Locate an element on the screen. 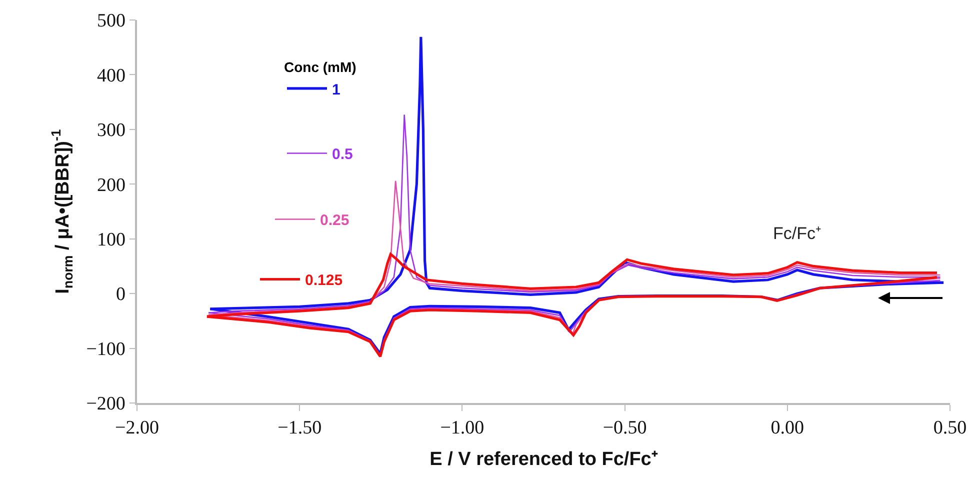 This screenshot has width=976, height=490. y-tick-label: 200 is located at coordinates (111, 185).